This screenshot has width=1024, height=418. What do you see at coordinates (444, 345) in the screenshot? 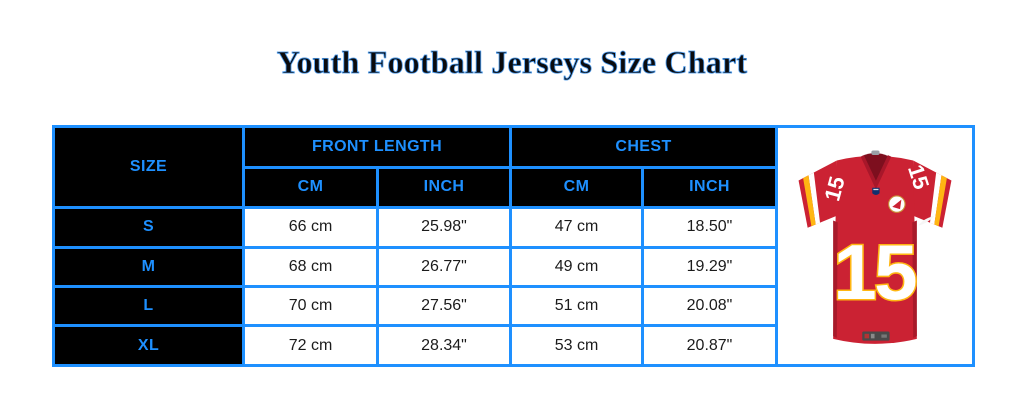
I see `cell-xl-front-length-inch: 28.34"` at bounding box center [444, 345].